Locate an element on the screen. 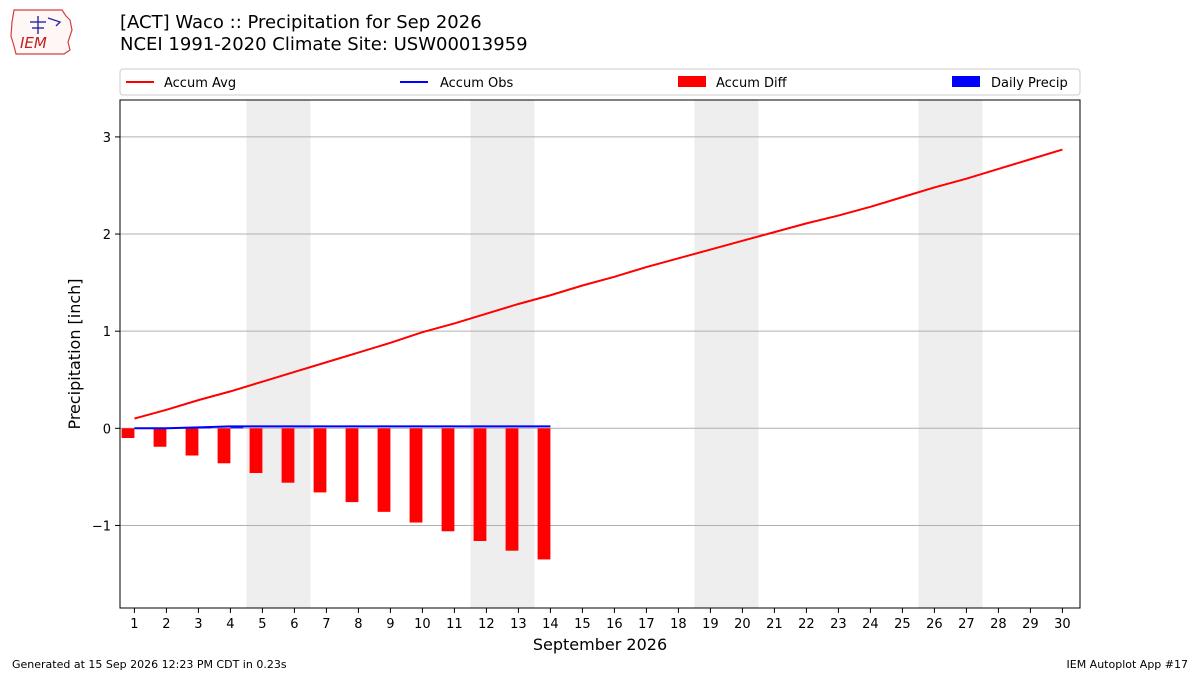 Image resolution: width=1200 pixels, height=675 pixels. x-tick-label: 26 is located at coordinates (934, 624).